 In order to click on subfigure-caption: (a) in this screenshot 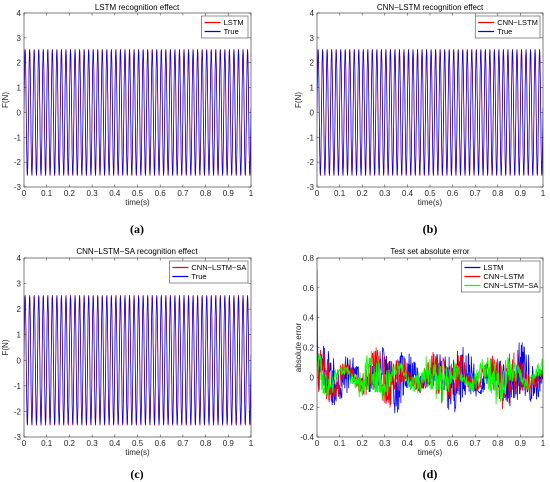, I will do `click(137, 229)`.